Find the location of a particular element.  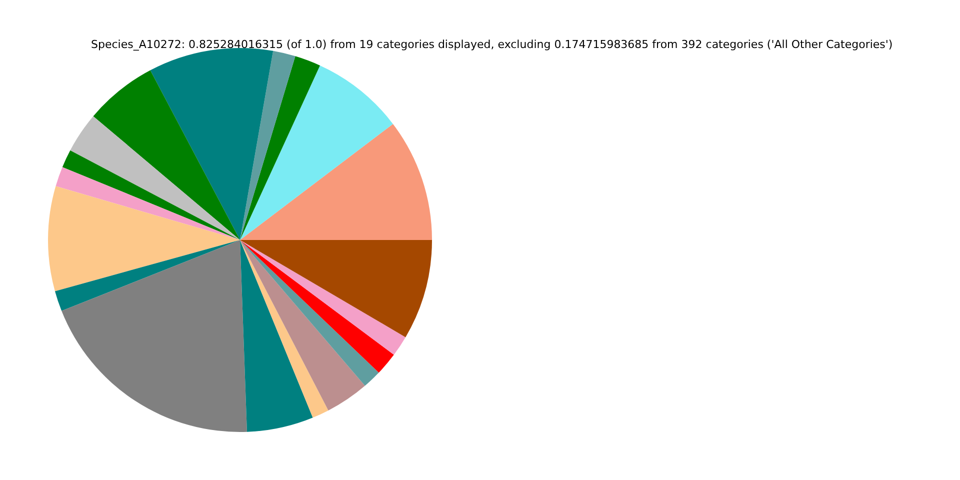

text: Species_A10272: 0.825284016315 (of 1.0) from 19 categories displayed, excluding 0.174715983685 from 392 categories ('All Other Categories') is located at coordinates (492, 44).